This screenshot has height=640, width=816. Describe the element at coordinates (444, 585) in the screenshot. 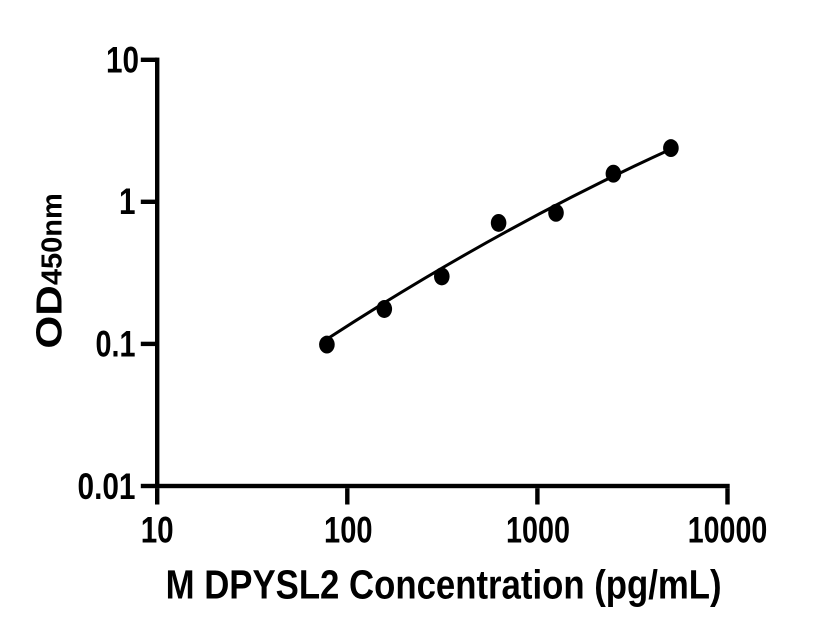

I see `svg-text: M DPYSL2 Concentration (pg/mL)` at that location.